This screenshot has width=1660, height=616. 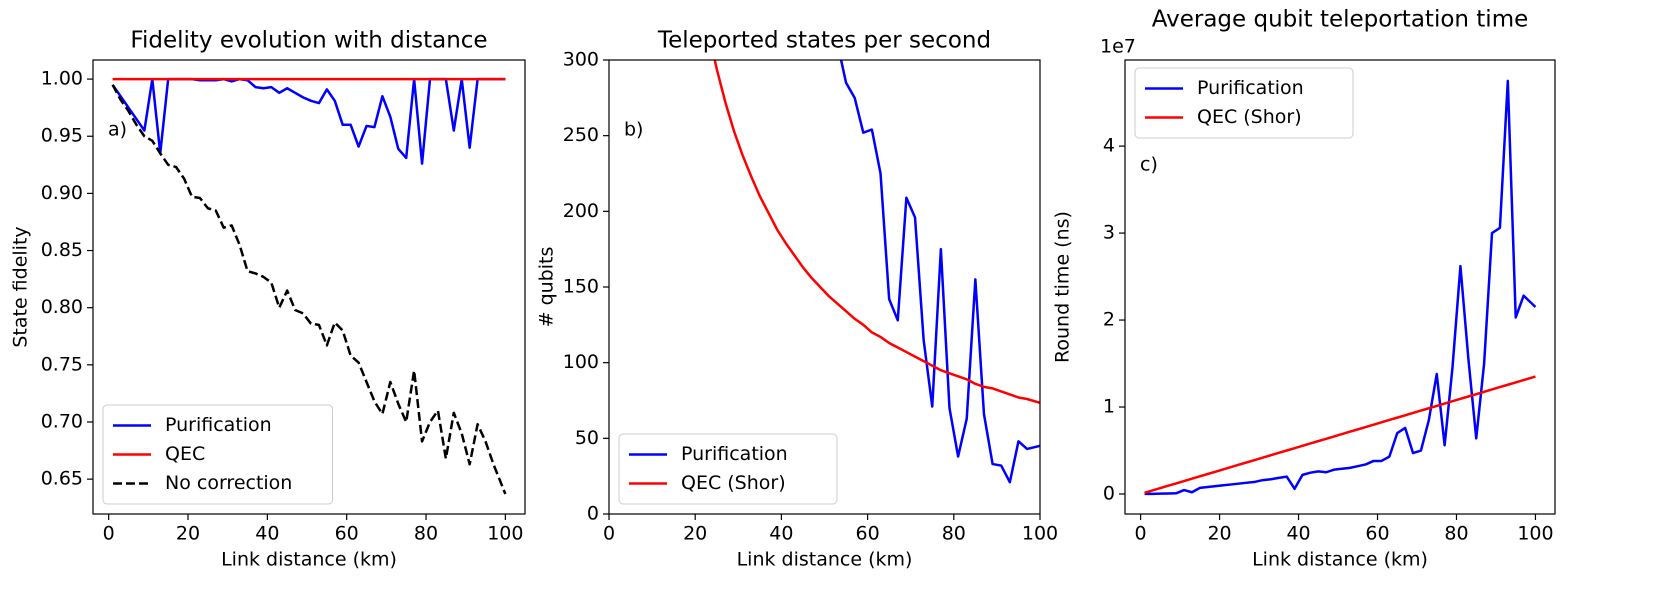 I want to click on plot-area, so click(x=876, y=272).